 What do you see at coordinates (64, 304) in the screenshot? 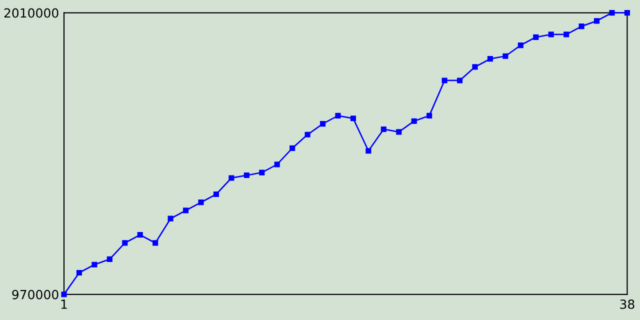
I see `x-tick-label: 1` at bounding box center [64, 304].